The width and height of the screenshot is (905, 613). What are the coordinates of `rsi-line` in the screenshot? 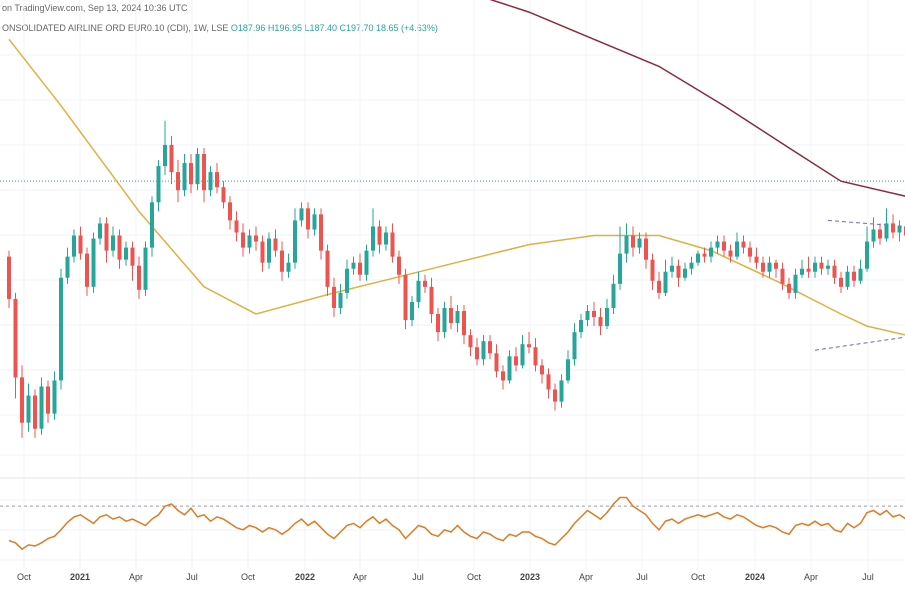 It's located at (456, 523).